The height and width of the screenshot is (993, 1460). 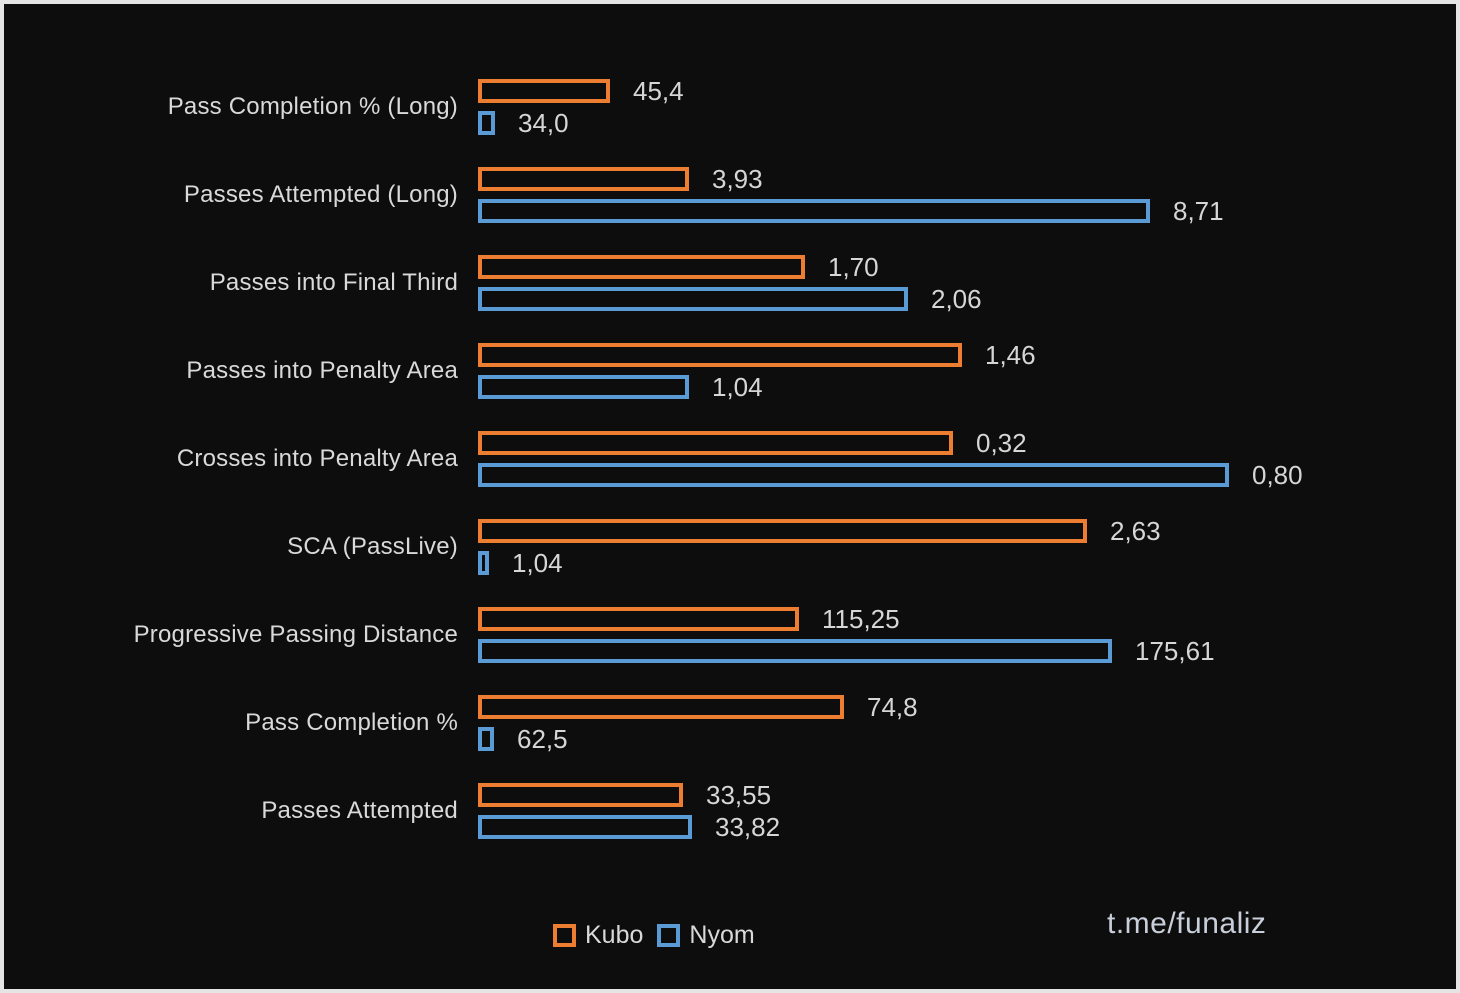 I want to click on nyom-bar-line: 0,80, so click(x=890, y=475).